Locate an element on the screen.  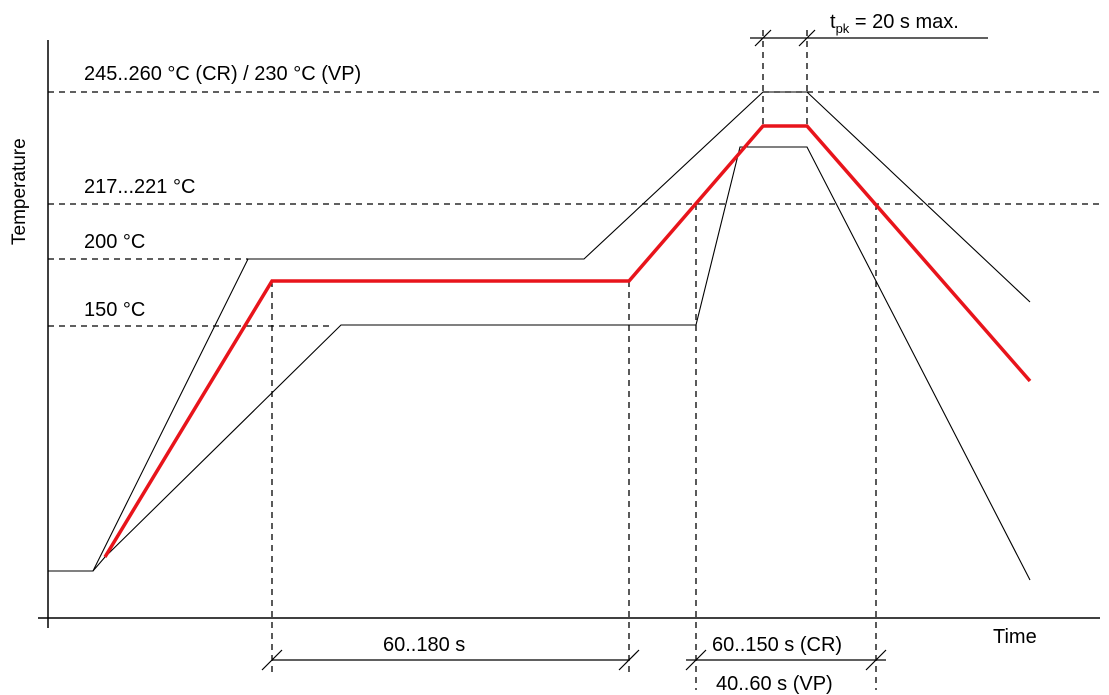
liquidus-time-tick-right is located at coordinates (876, 660).